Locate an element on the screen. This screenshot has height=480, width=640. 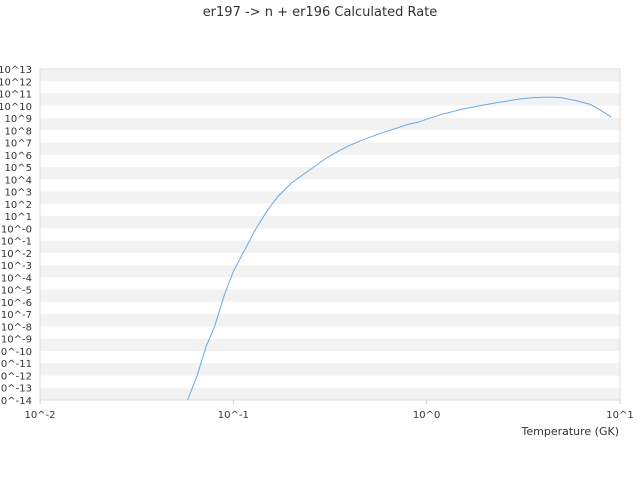
y-tick-label: 10^12 is located at coordinates (16, 82).